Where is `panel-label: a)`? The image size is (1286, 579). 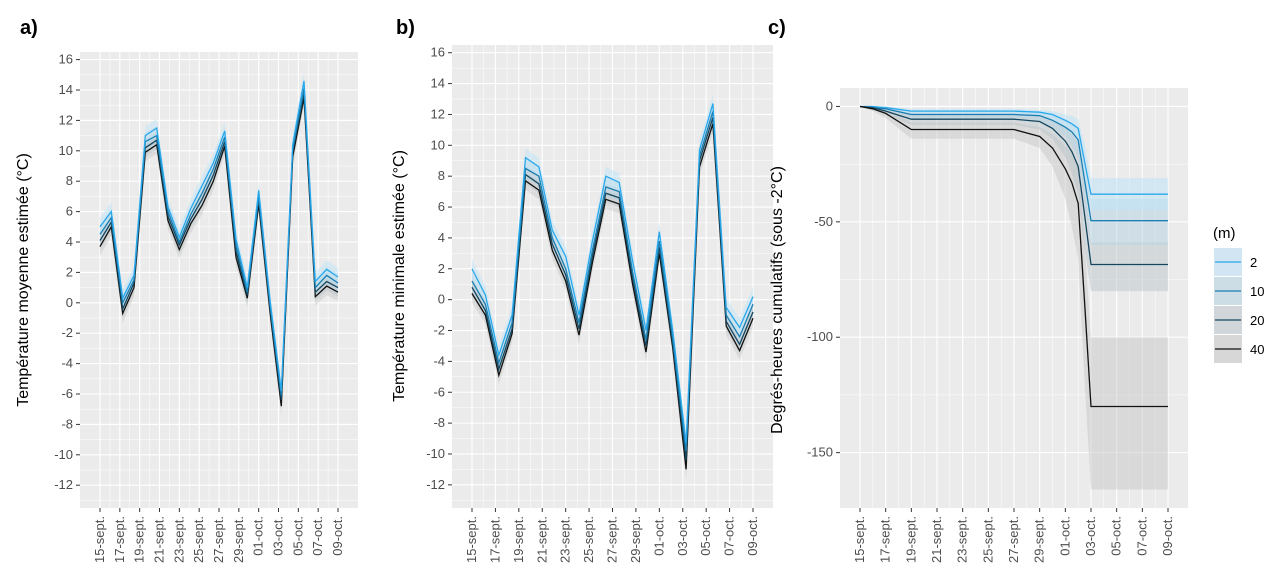
panel-label: a) is located at coordinates (29, 28).